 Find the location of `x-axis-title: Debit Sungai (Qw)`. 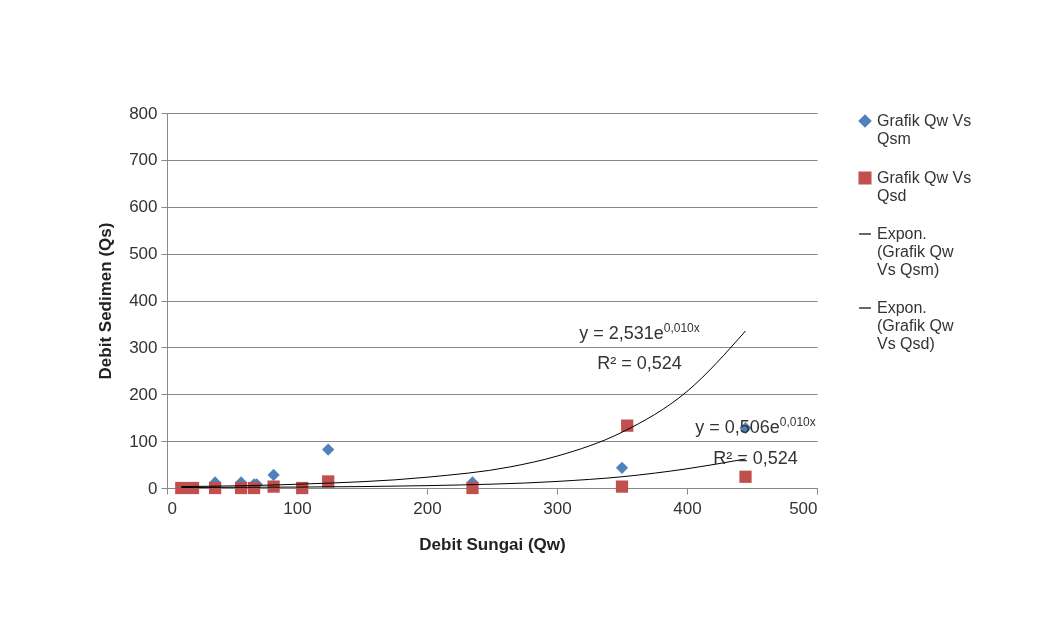

x-axis-title: Debit Sungai (Qw) is located at coordinates (492, 544).